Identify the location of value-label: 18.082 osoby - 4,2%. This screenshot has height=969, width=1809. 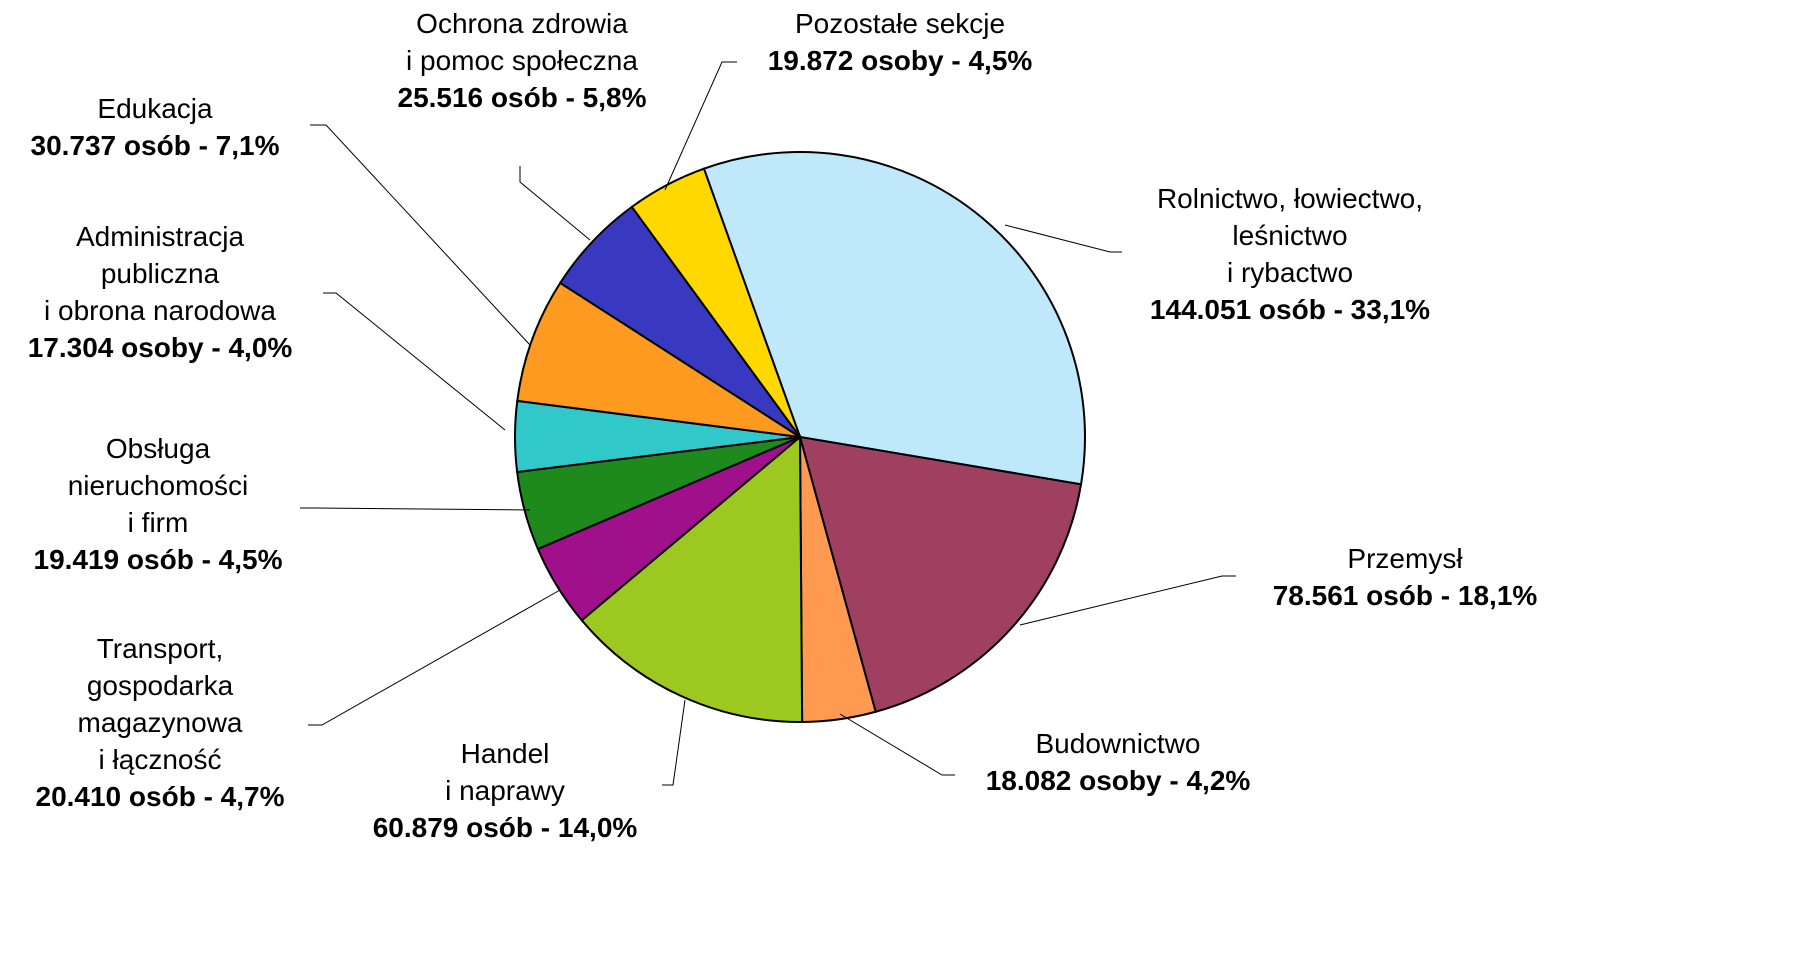
(1118, 780).